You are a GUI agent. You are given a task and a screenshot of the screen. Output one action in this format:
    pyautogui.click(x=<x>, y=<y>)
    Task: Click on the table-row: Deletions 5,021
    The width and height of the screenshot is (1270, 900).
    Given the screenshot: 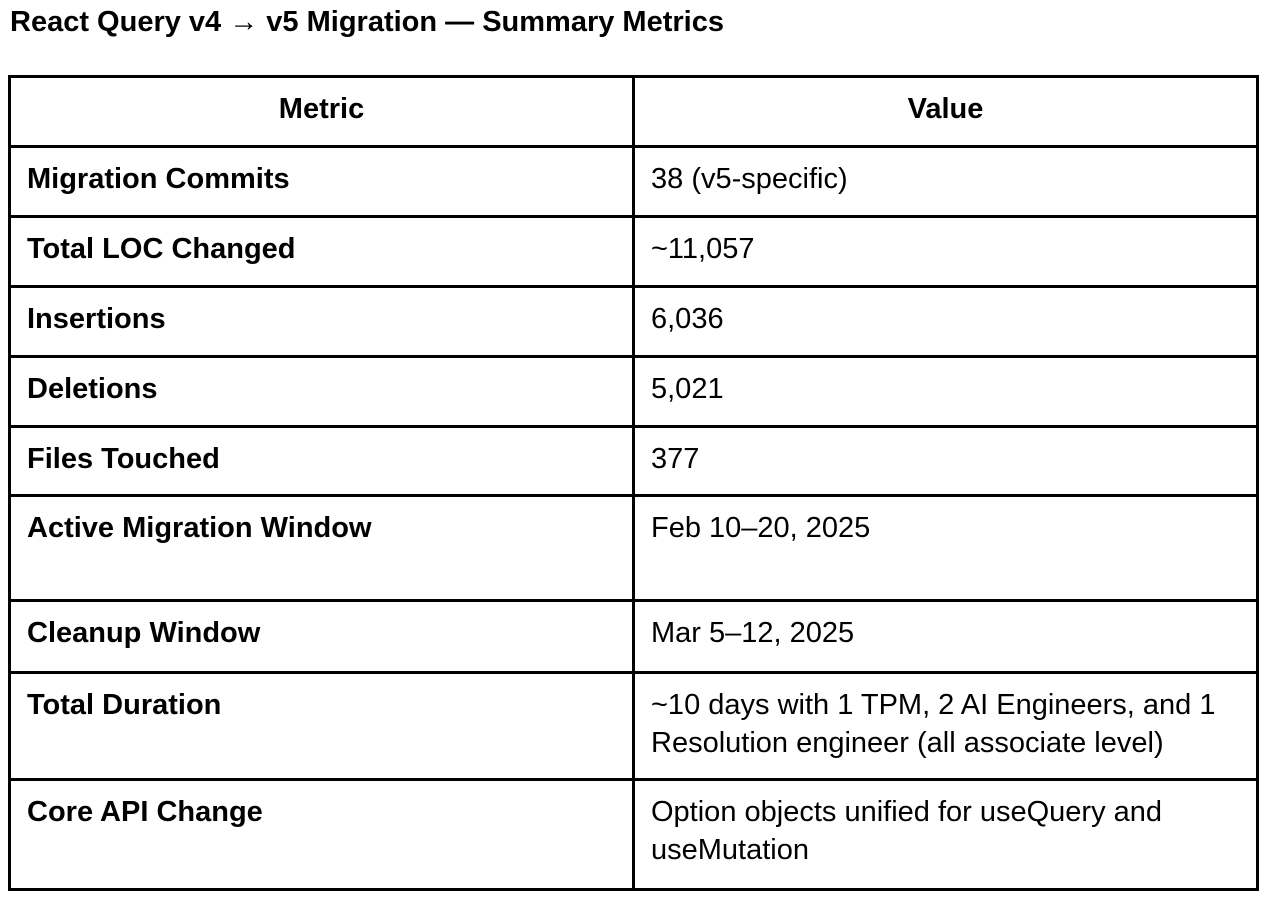 What is the action you would take?
    pyautogui.click(x=633, y=391)
    